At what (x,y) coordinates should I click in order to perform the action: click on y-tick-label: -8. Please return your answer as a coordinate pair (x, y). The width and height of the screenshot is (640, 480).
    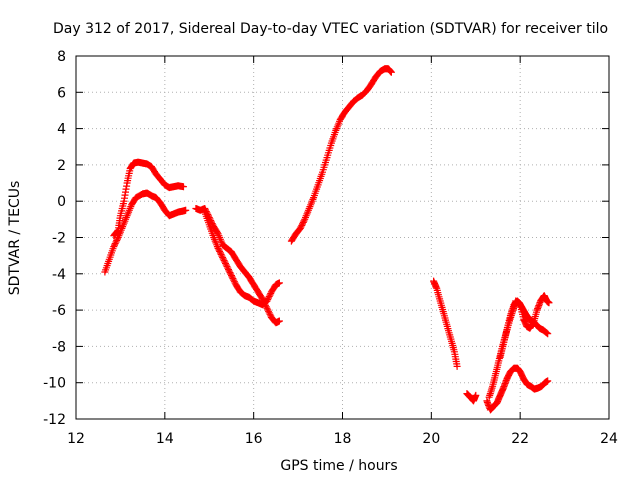
    Looking at the image, I should click on (59, 347).